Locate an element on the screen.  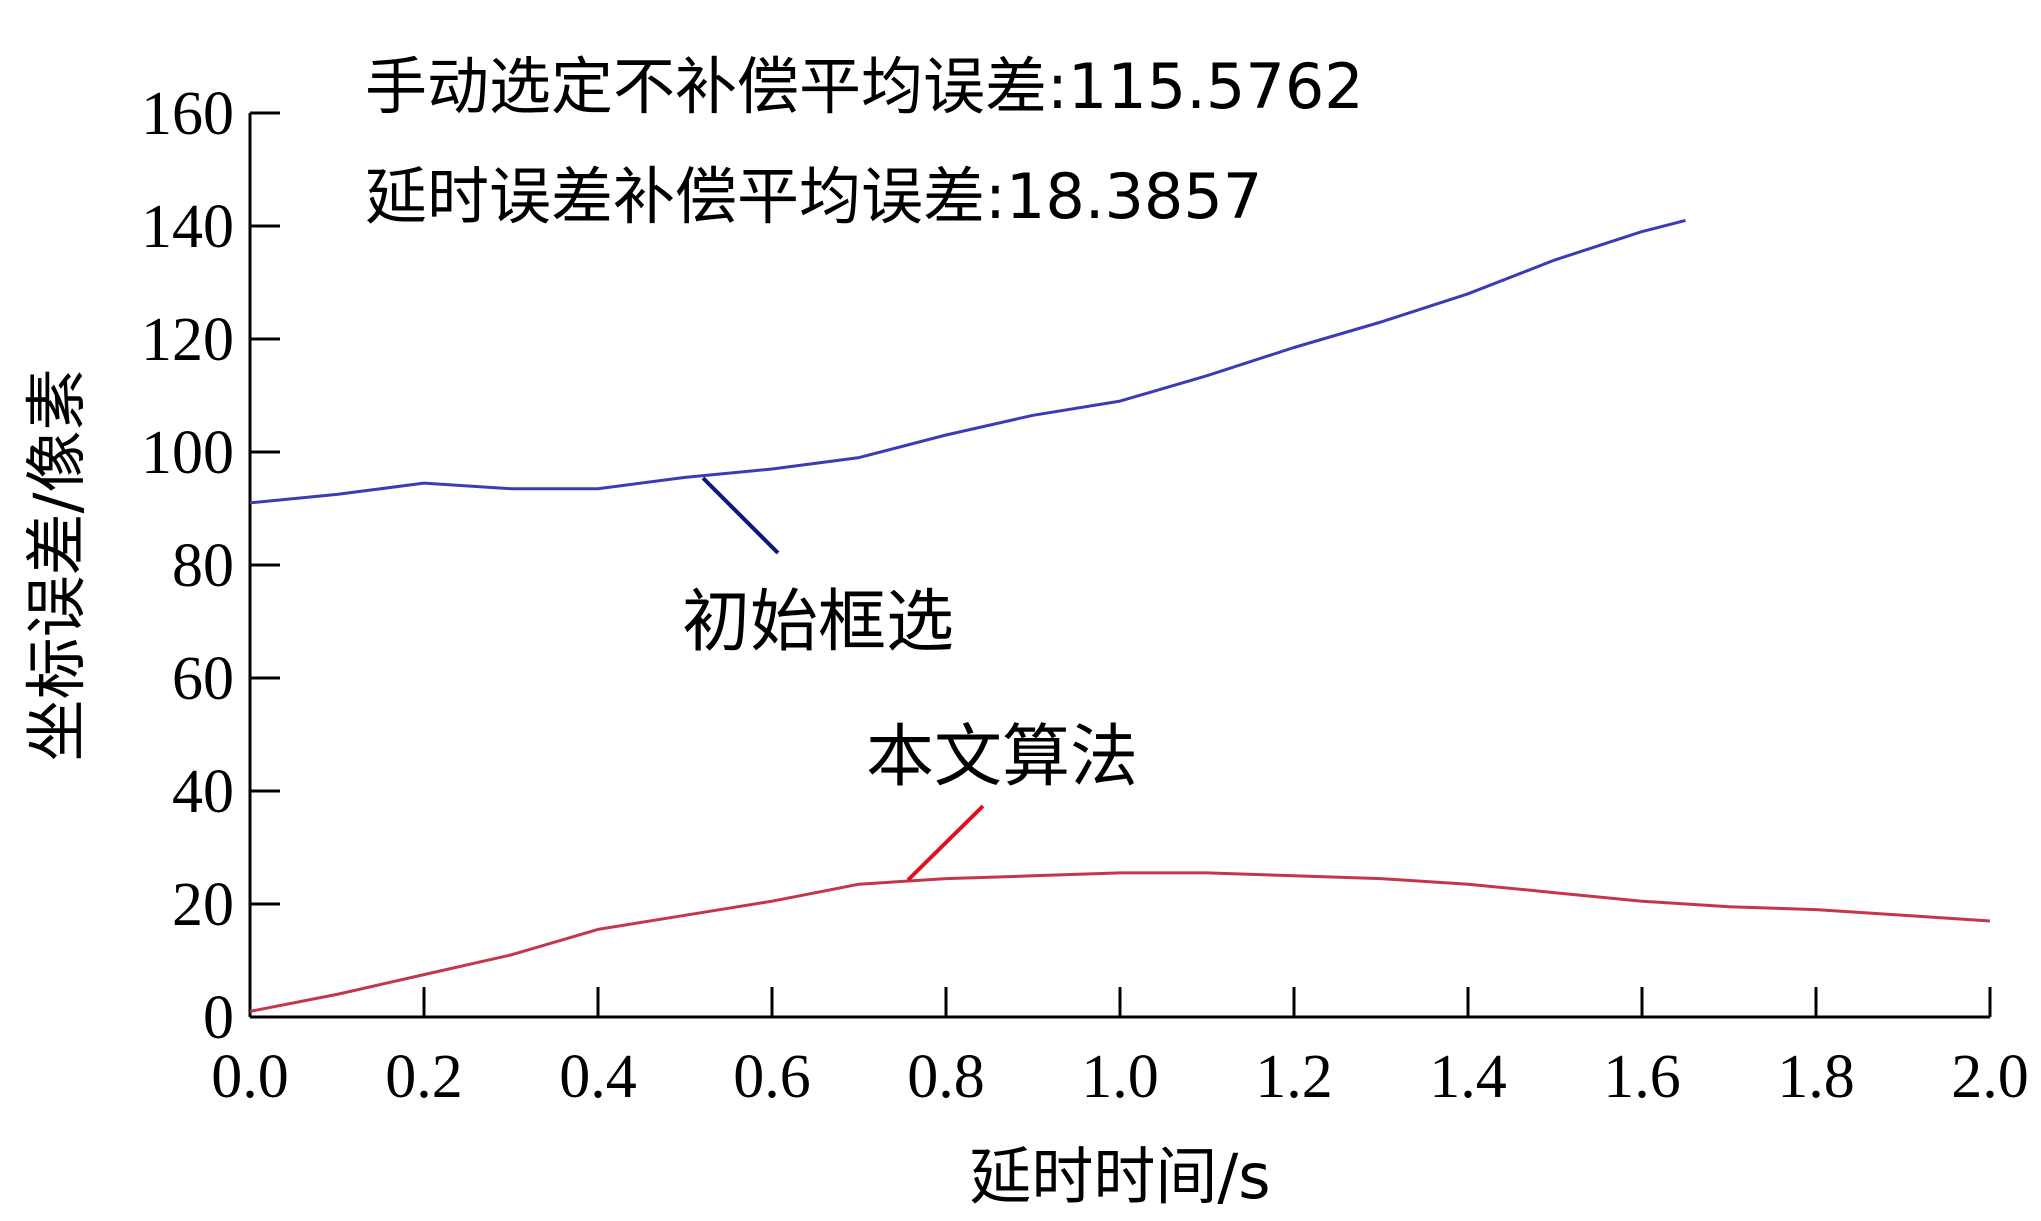
x-tick-label: 1.6 is located at coordinates (1642, 1077).